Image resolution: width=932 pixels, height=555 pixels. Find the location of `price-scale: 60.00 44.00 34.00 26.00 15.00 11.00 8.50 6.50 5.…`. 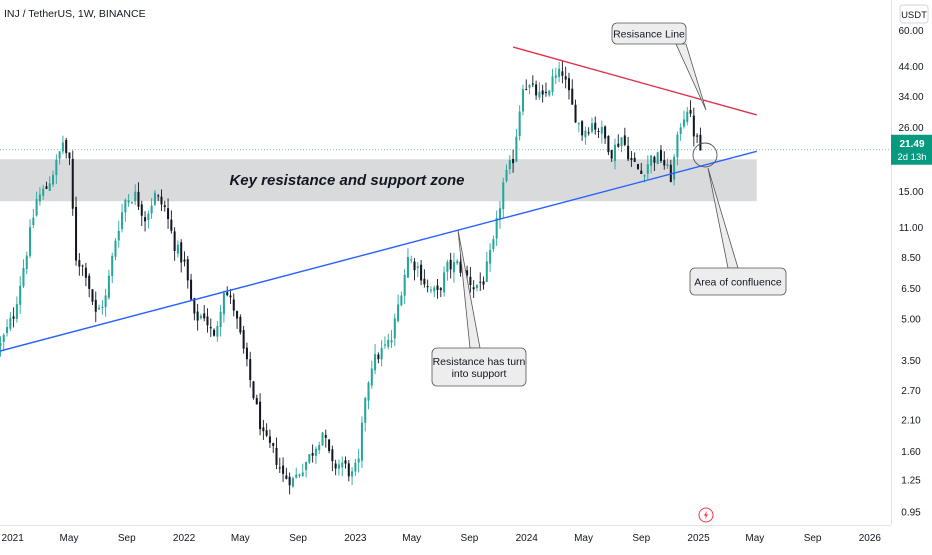

price-scale: 60.00 44.00 34.00 26.00 15.00 11.00 8.50 6.50 5.… is located at coordinates (910, 272).